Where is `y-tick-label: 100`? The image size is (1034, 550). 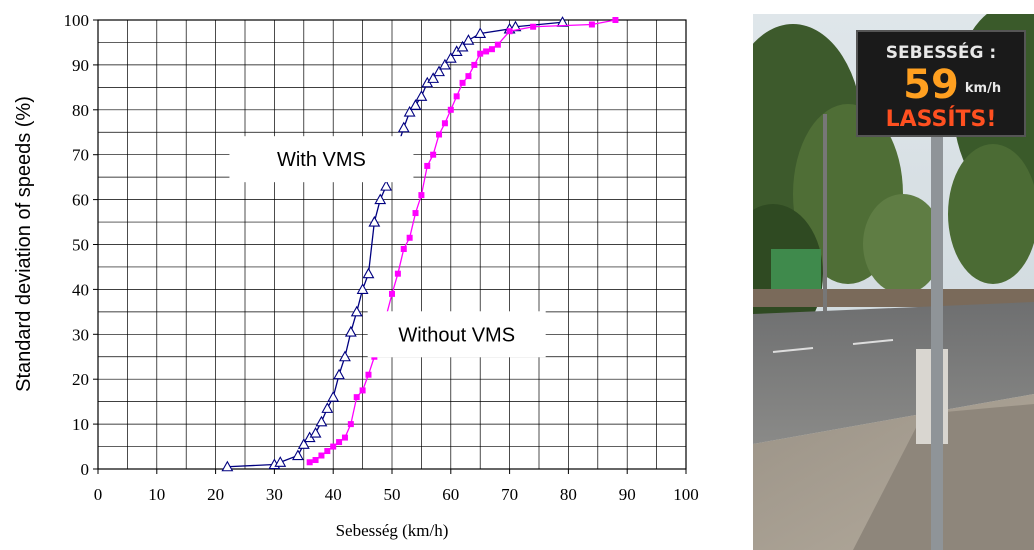
y-tick-label: 100 is located at coordinates (77, 20).